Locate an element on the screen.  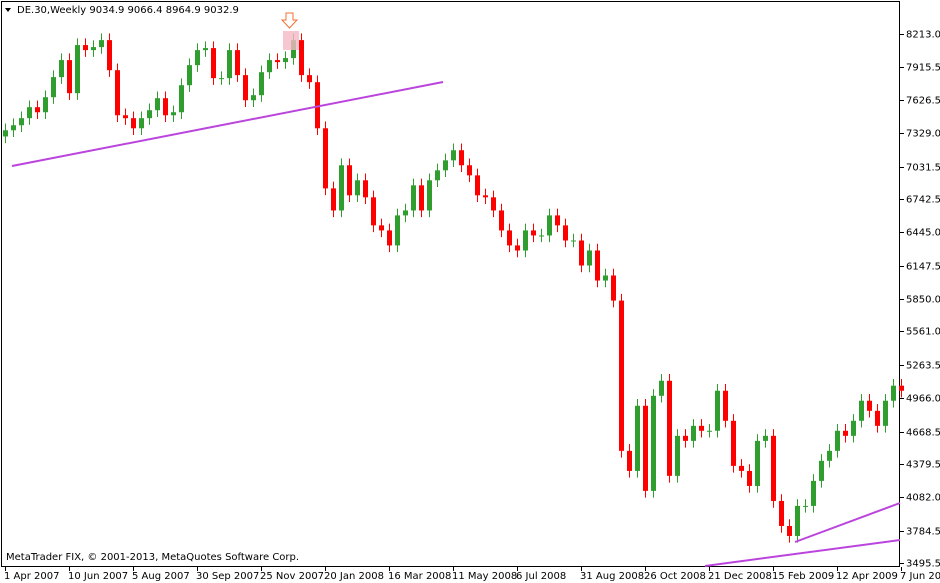
x-tick-label: 12 Apr 2009 is located at coordinates (867, 576).